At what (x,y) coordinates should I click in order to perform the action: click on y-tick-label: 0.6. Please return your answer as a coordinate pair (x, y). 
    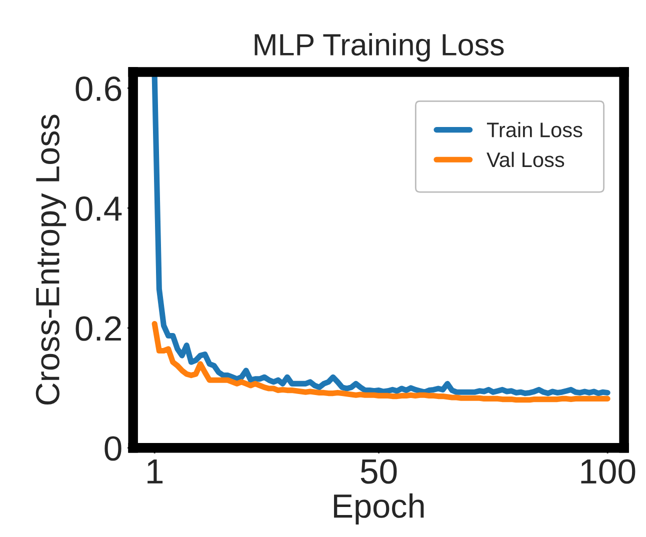
    Looking at the image, I should click on (99, 89).